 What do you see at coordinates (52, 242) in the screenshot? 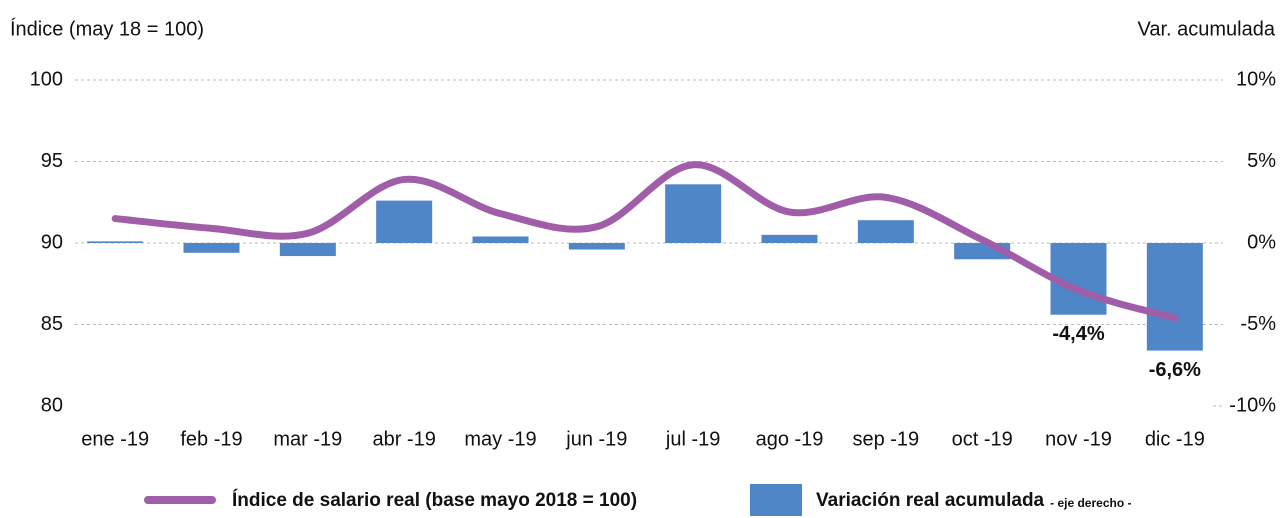
I see `y-tick-label: 90` at bounding box center [52, 242].